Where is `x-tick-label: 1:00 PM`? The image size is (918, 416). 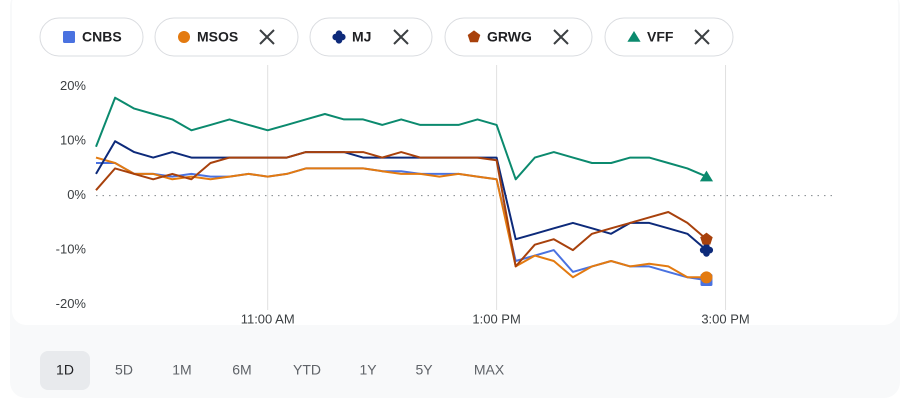 x-tick-label: 1:00 PM is located at coordinates (496, 318).